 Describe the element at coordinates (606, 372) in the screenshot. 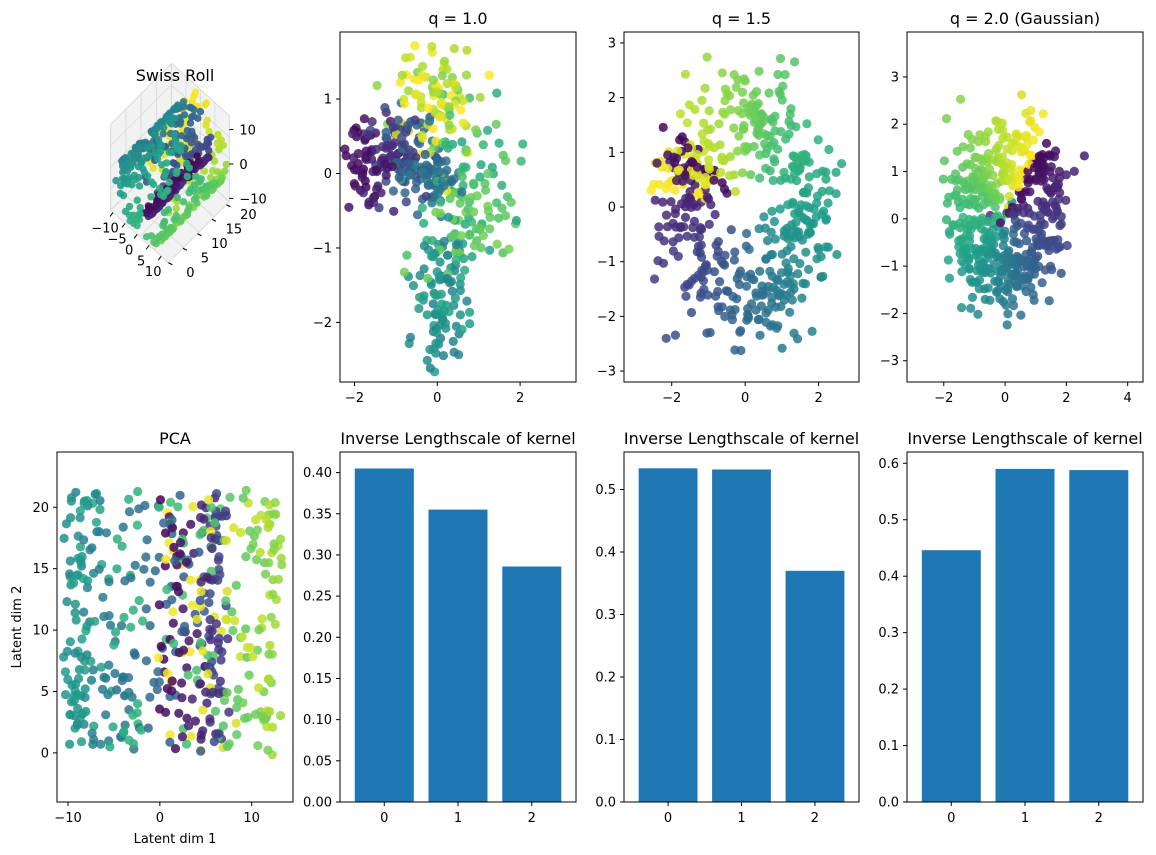

I see `y-tick-label: −3` at that location.